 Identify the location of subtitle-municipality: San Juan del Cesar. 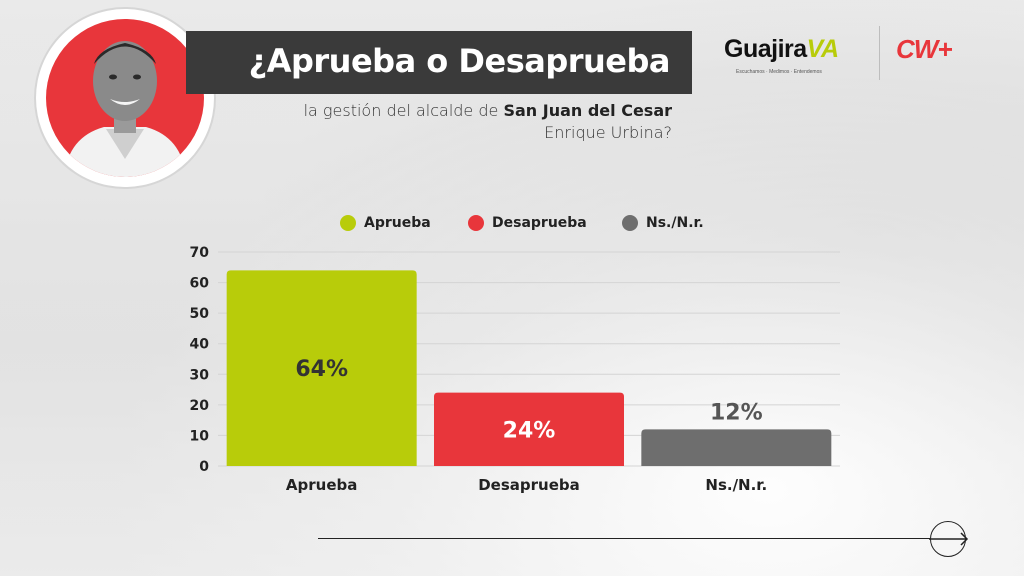
(587, 110).